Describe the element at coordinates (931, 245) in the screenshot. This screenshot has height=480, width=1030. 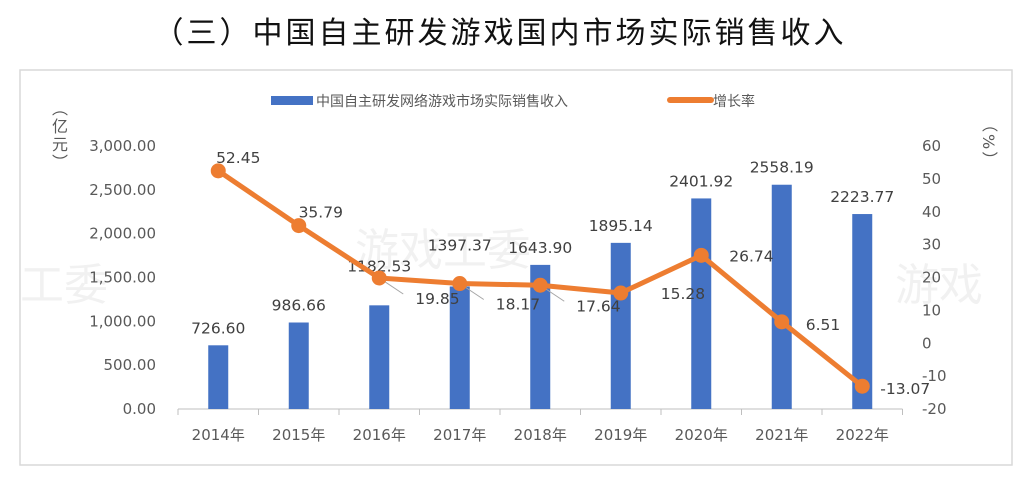
I see `right-axis-tick: 30` at that location.